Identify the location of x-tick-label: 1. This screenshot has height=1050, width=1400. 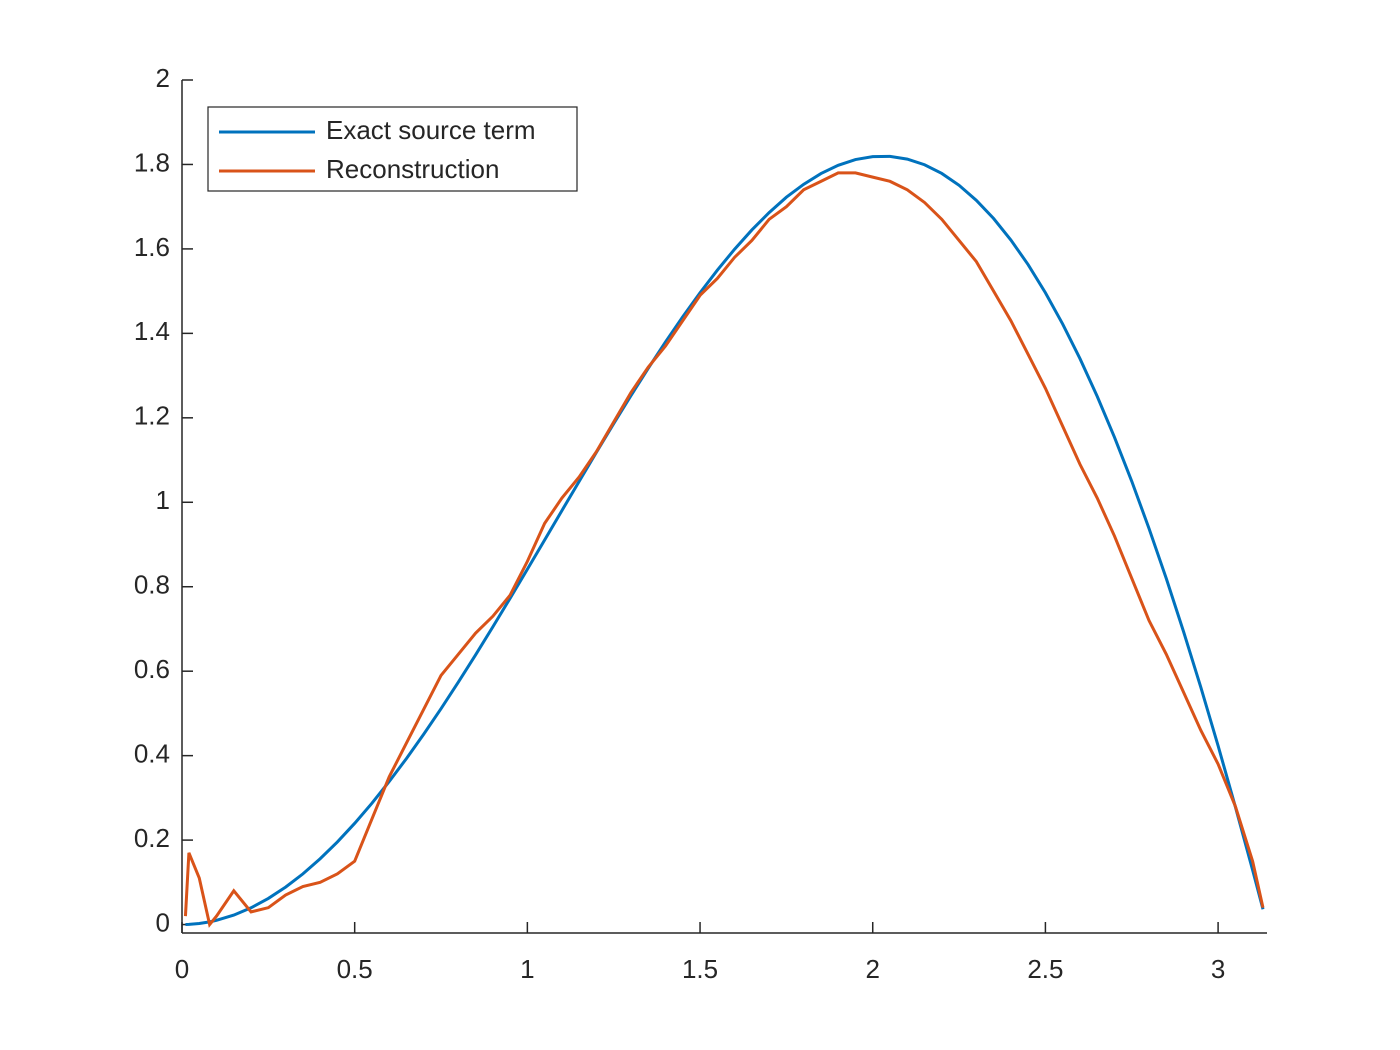
(527, 969).